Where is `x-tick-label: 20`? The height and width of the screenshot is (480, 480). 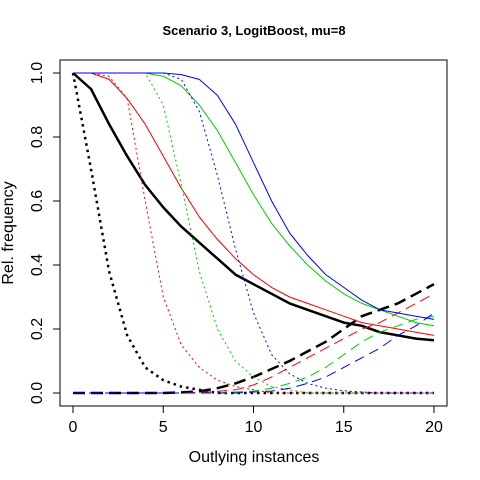 x-tick-label: 20 is located at coordinates (434, 427).